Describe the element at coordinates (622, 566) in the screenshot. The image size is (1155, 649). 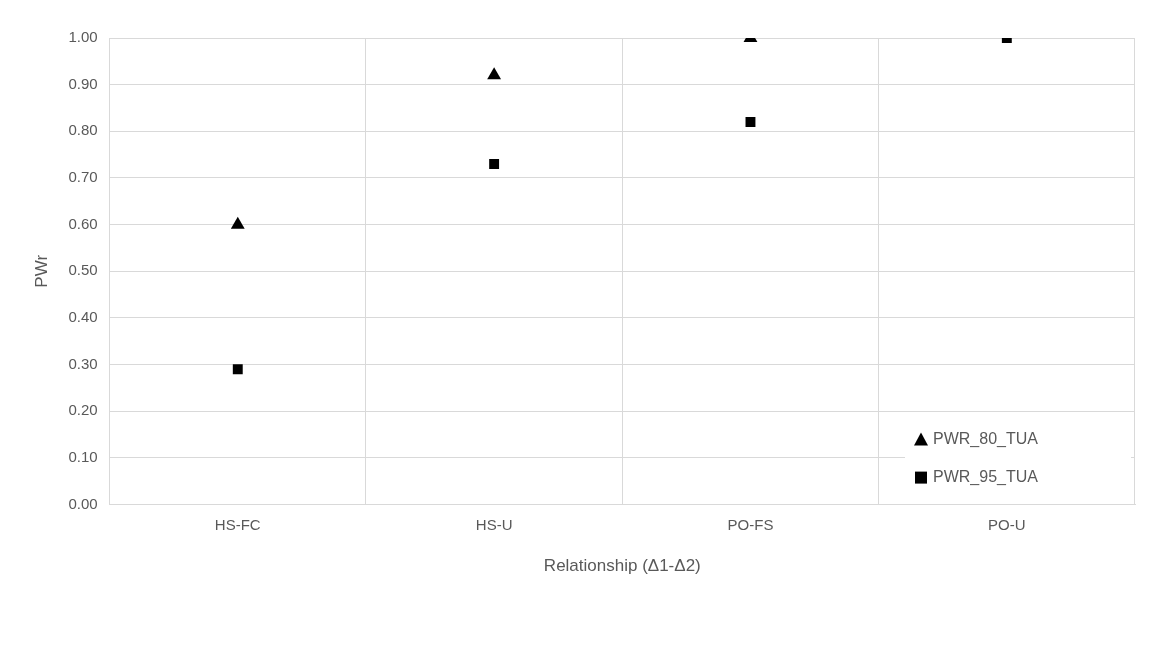
I see `x-axis-title: Relationship (Δ1-Δ2)` at that location.